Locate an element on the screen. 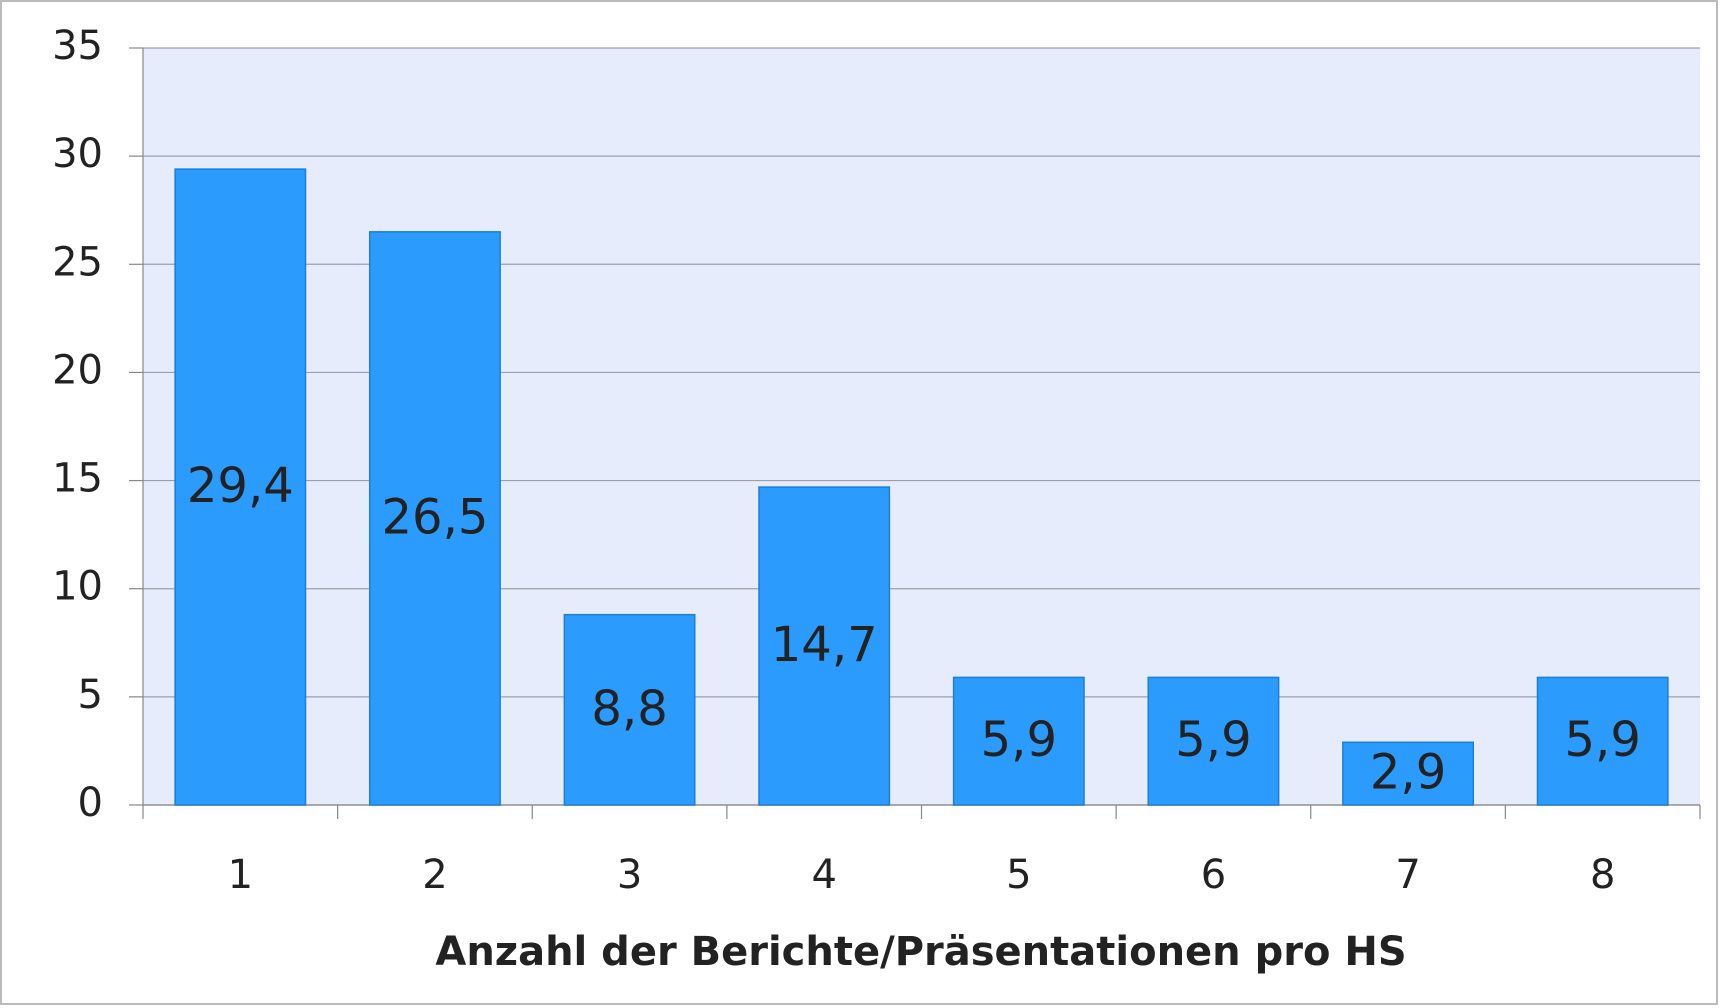  data-label: 29,4 is located at coordinates (240, 486).